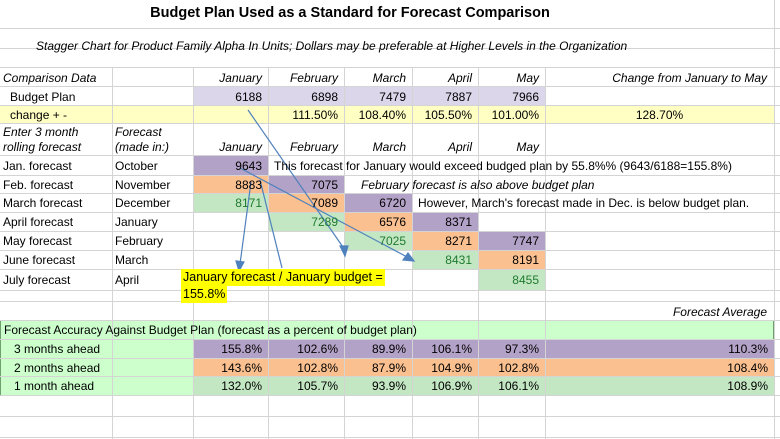  I want to click on forecast-row-label: April forecast, so click(38, 222).